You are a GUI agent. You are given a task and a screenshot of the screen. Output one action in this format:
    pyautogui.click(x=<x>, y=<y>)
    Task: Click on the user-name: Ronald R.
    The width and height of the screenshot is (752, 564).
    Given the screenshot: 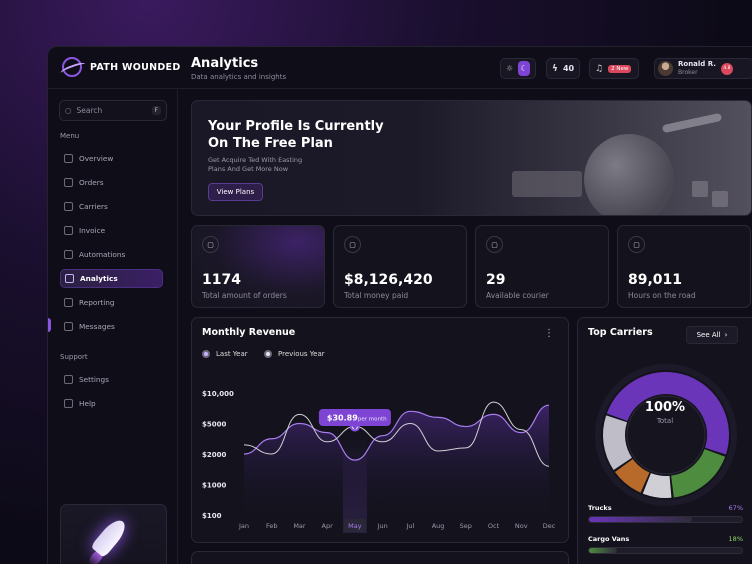 What is the action you would take?
    pyautogui.click(x=697, y=64)
    